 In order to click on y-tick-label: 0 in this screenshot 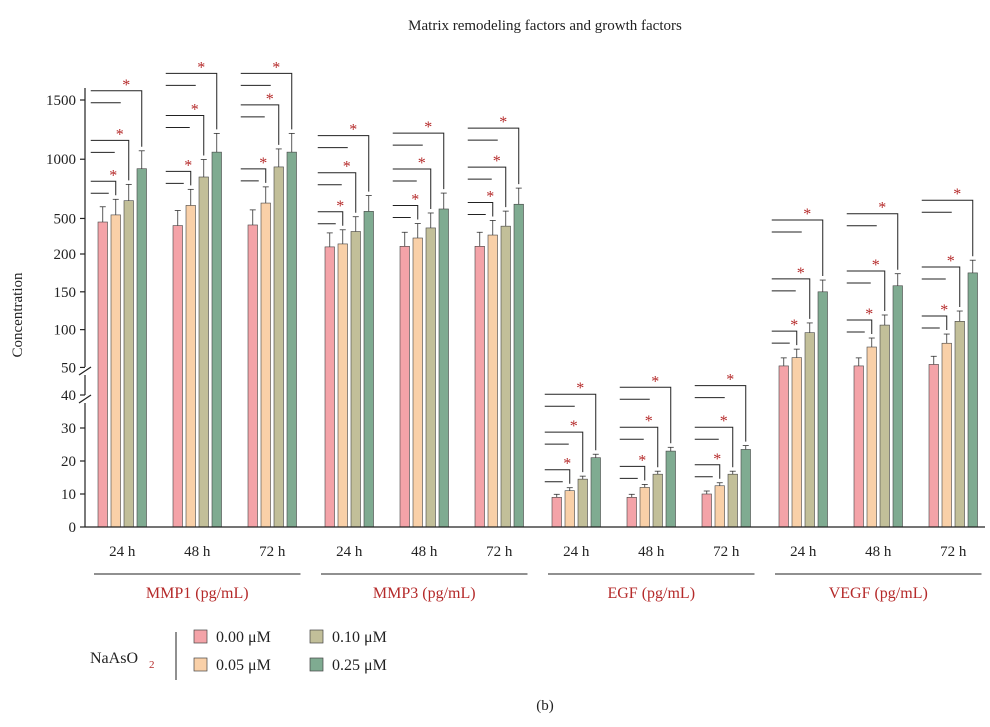, I will do `click(73, 528)`.